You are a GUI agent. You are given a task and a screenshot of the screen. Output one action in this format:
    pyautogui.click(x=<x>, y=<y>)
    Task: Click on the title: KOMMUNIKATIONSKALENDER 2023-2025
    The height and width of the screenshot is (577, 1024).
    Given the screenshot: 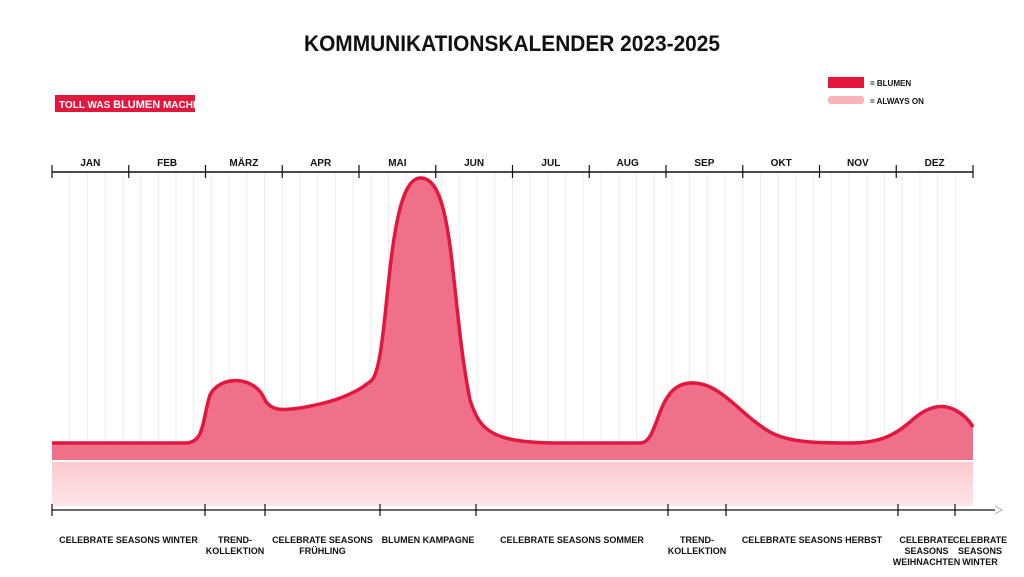 What is the action you would take?
    pyautogui.click(x=512, y=43)
    